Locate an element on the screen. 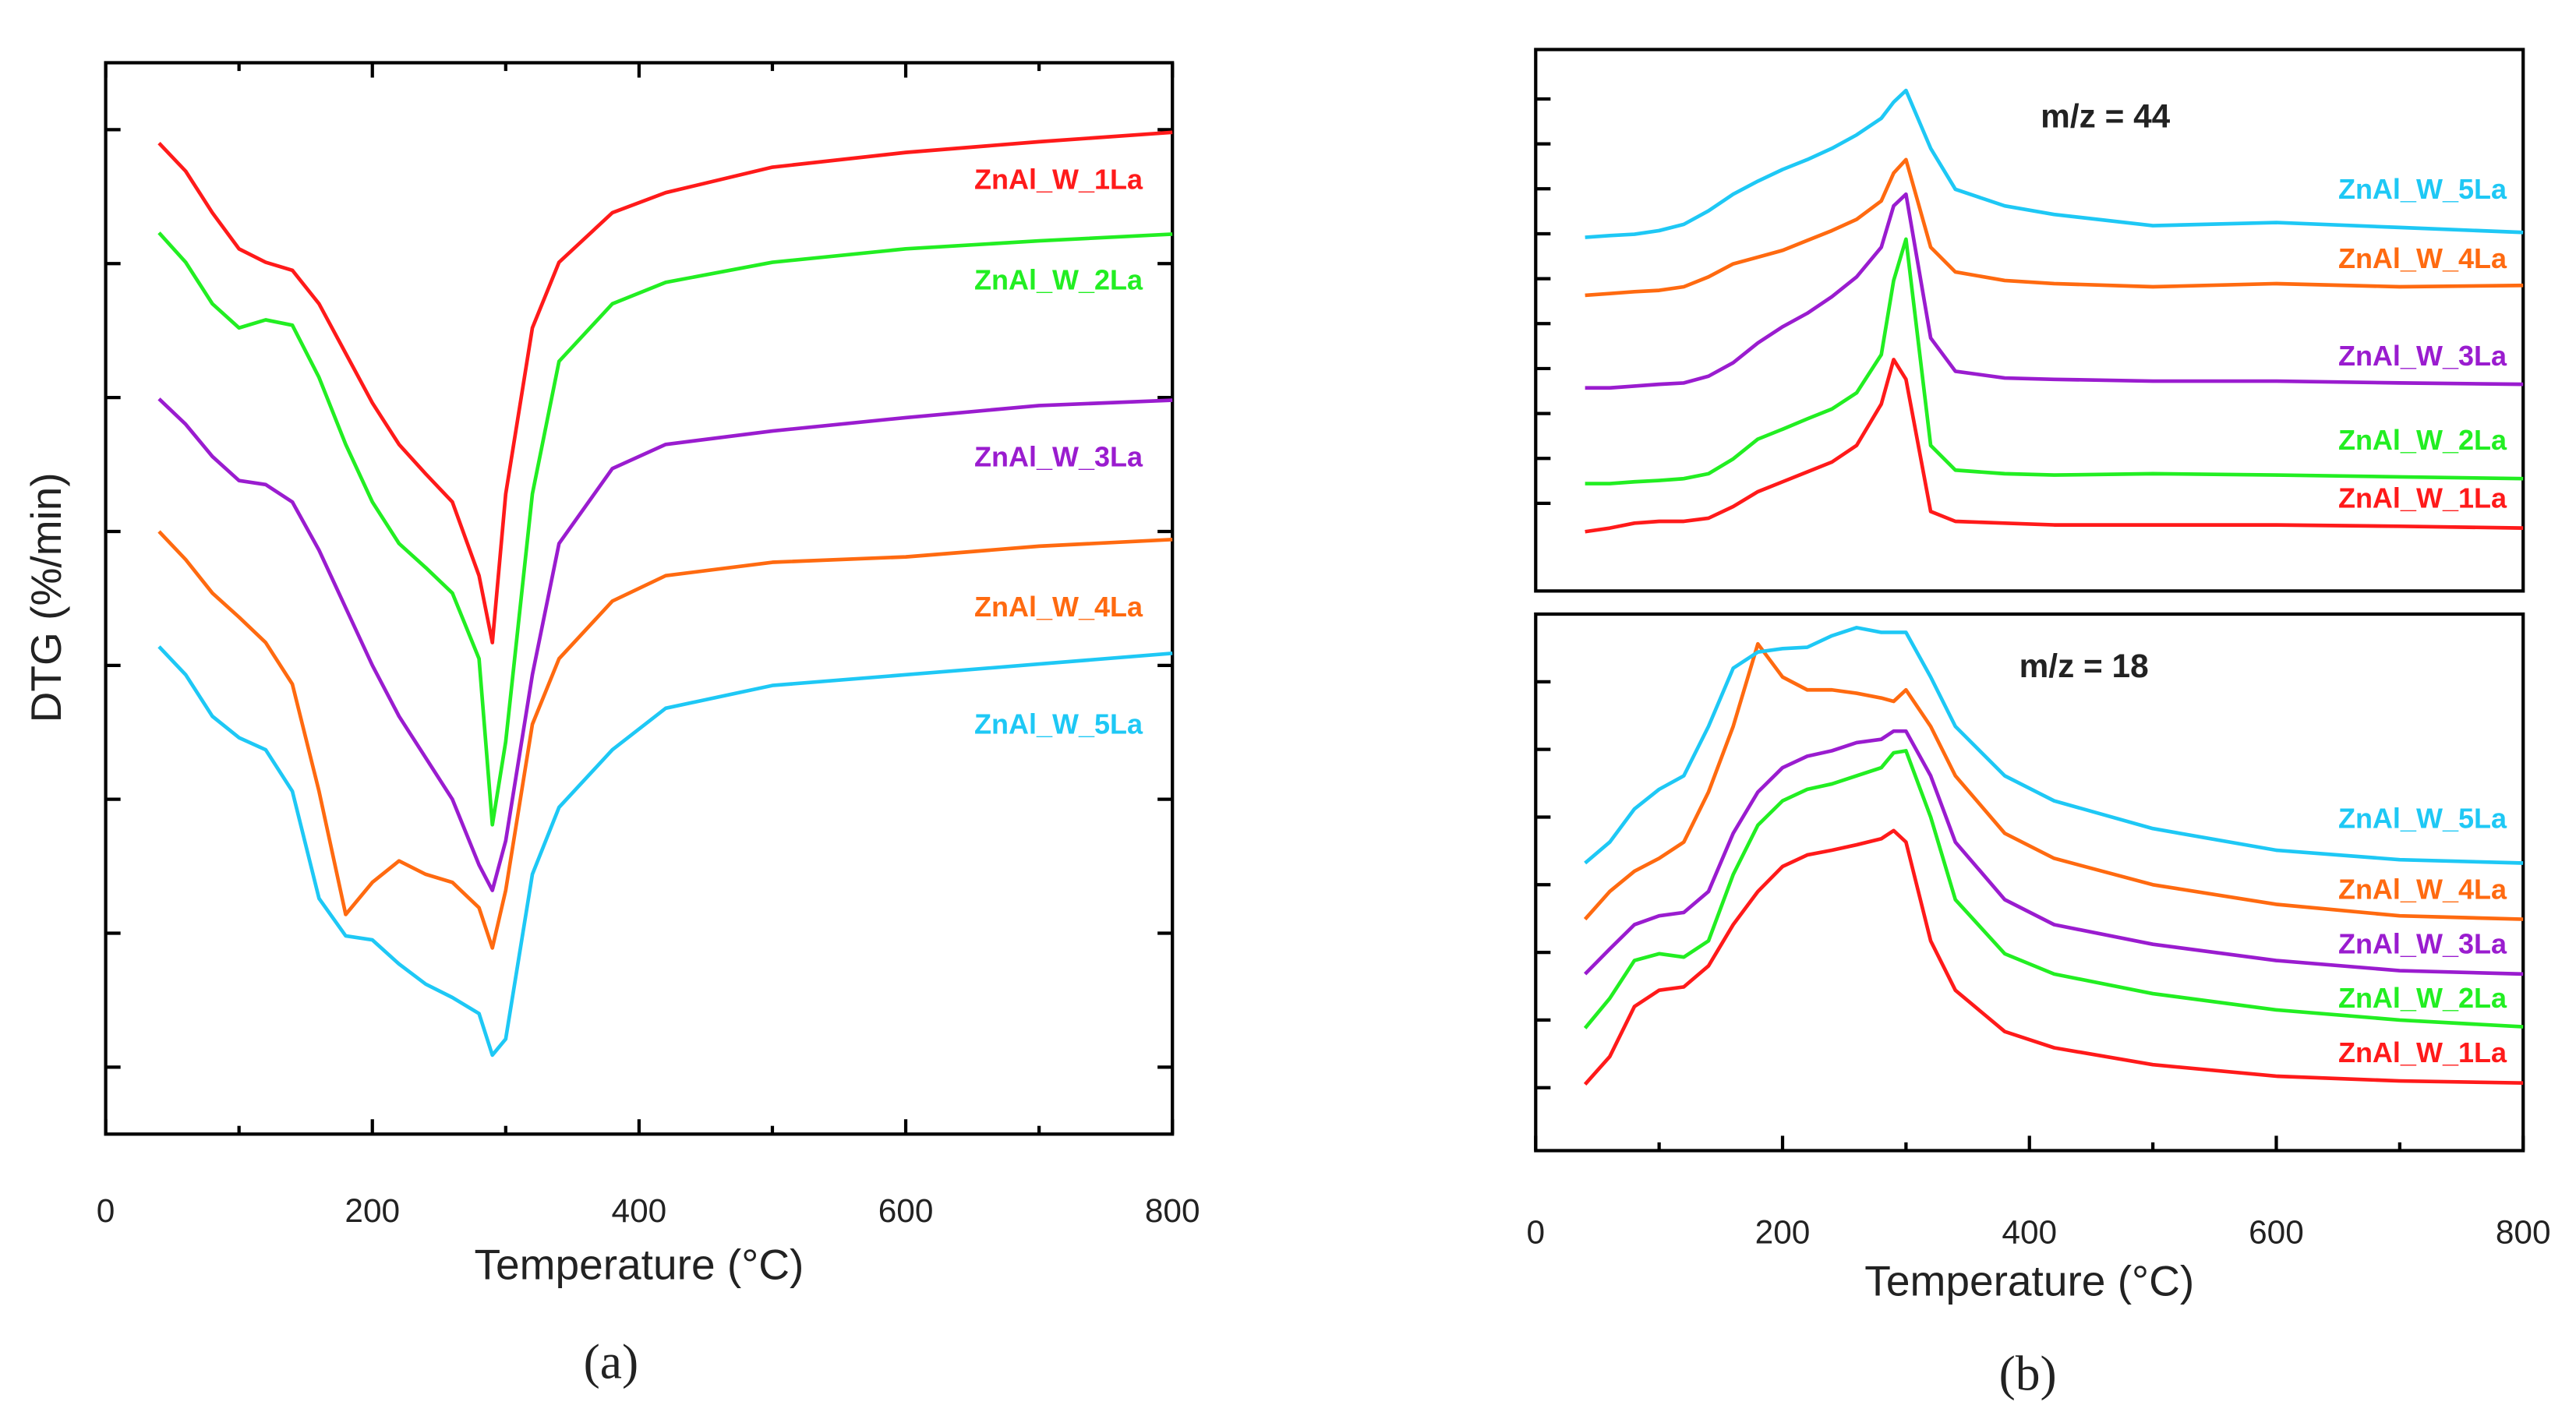  y-axis-title: DTG (%/min) is located at coordinates (46, 597).